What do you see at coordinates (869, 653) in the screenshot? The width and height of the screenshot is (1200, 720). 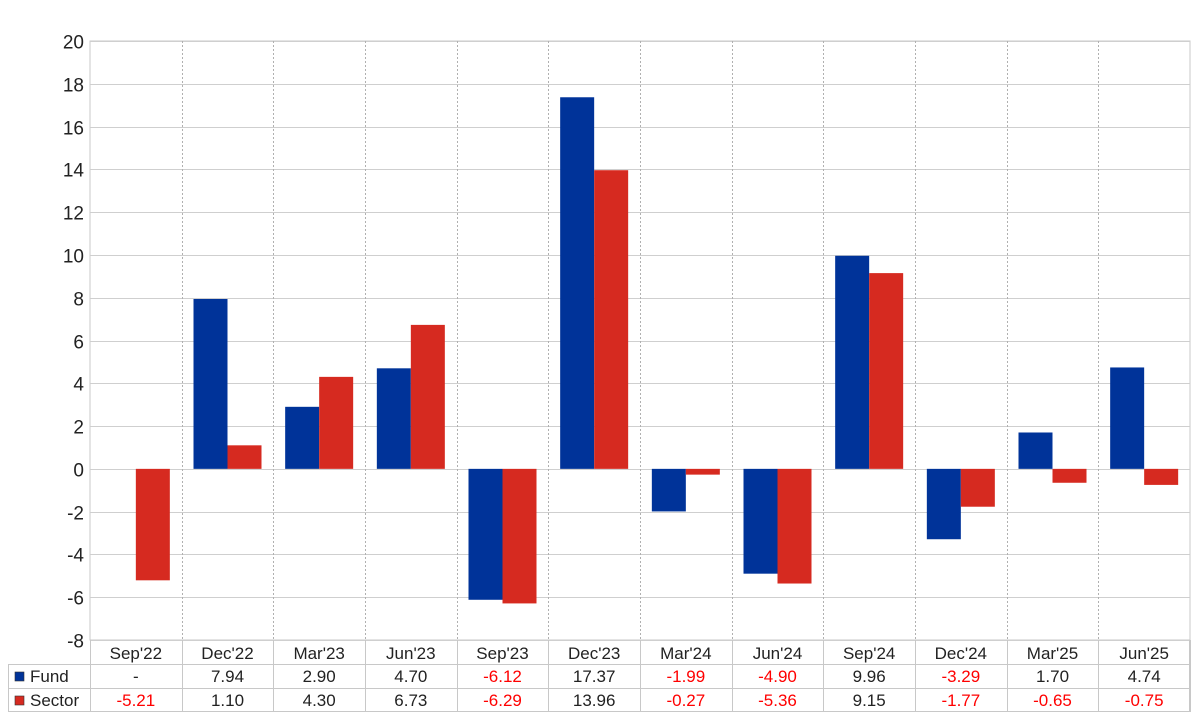 I see `x-category-label: Sep'24` at bounding box center [869, 653].